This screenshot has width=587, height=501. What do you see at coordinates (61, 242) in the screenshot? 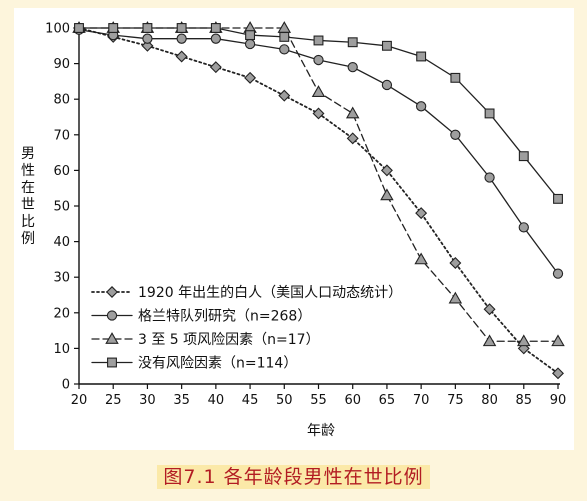
I see `y-tick-label: 40` at bounding box center [61, 242].